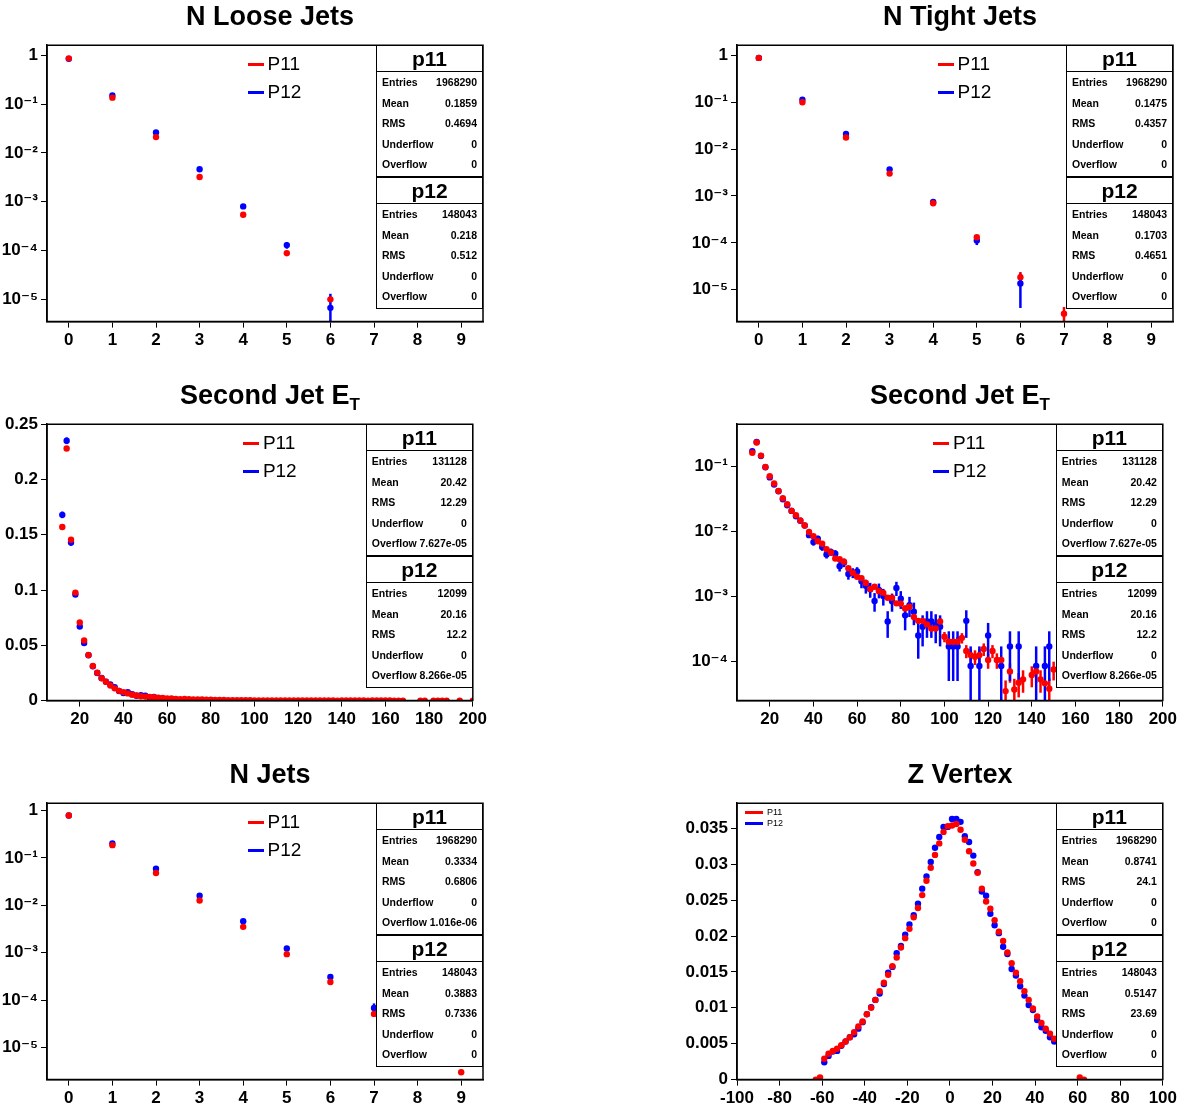 This screenshot has height=1112, width=1190. Describe the element at coordinates (449, 461) in the screenshot. I see `annotation: 131128` at that location.